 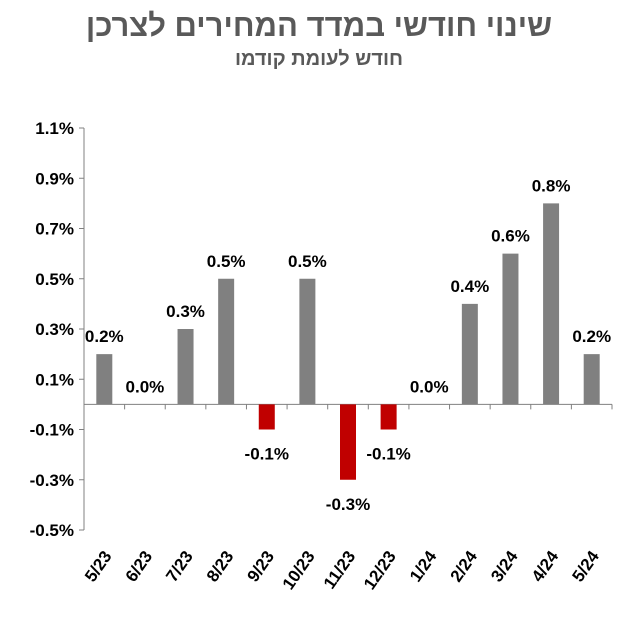 What do you see at coordinates (185, 311) in the screenshot?
I see `data-label: 0.3%` at bounding box center [185, 311].